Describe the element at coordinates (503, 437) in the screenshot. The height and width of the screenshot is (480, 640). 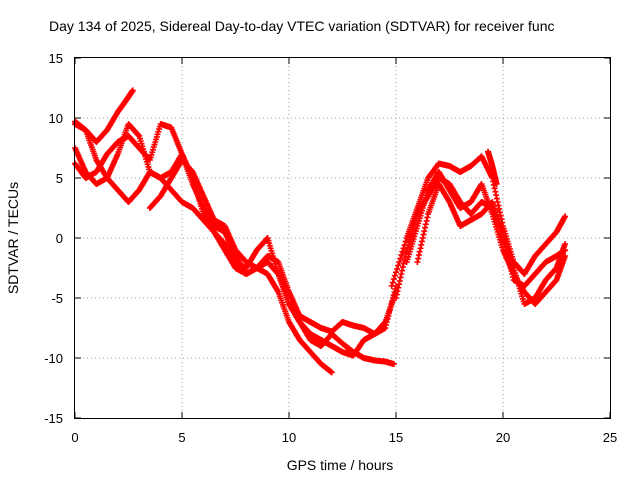
I see `x-tick-label: 20` at that location.